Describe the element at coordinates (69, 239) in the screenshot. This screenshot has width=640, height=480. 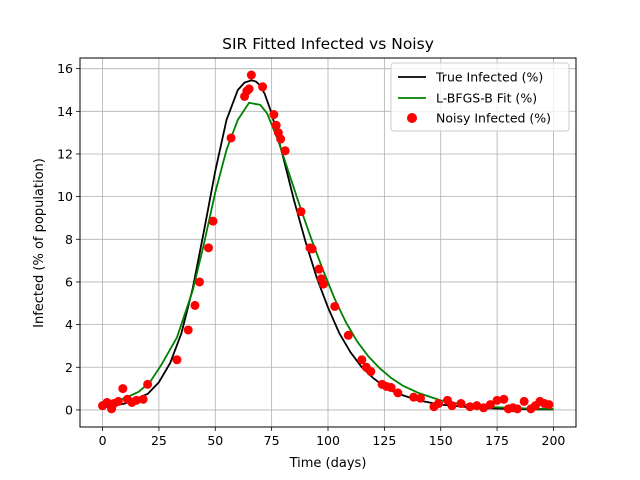
I see `y-tick-label: 8` at that location.